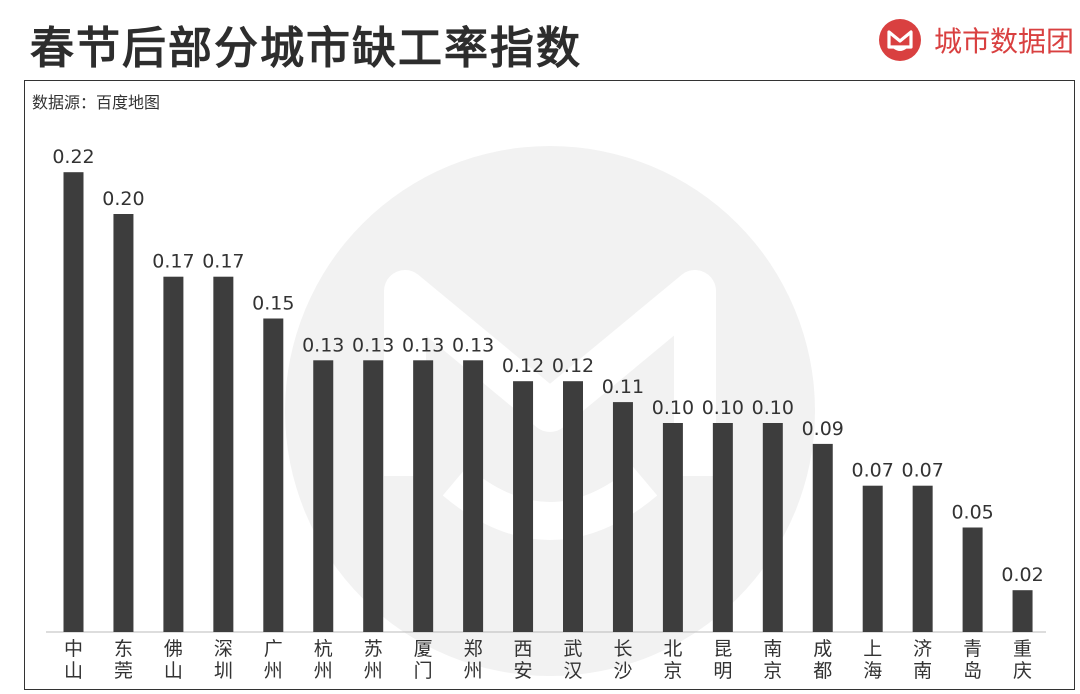 This screenshot has width=1080, height=694. I want to click on x-tick-label: 苏州, so click(373, 660).